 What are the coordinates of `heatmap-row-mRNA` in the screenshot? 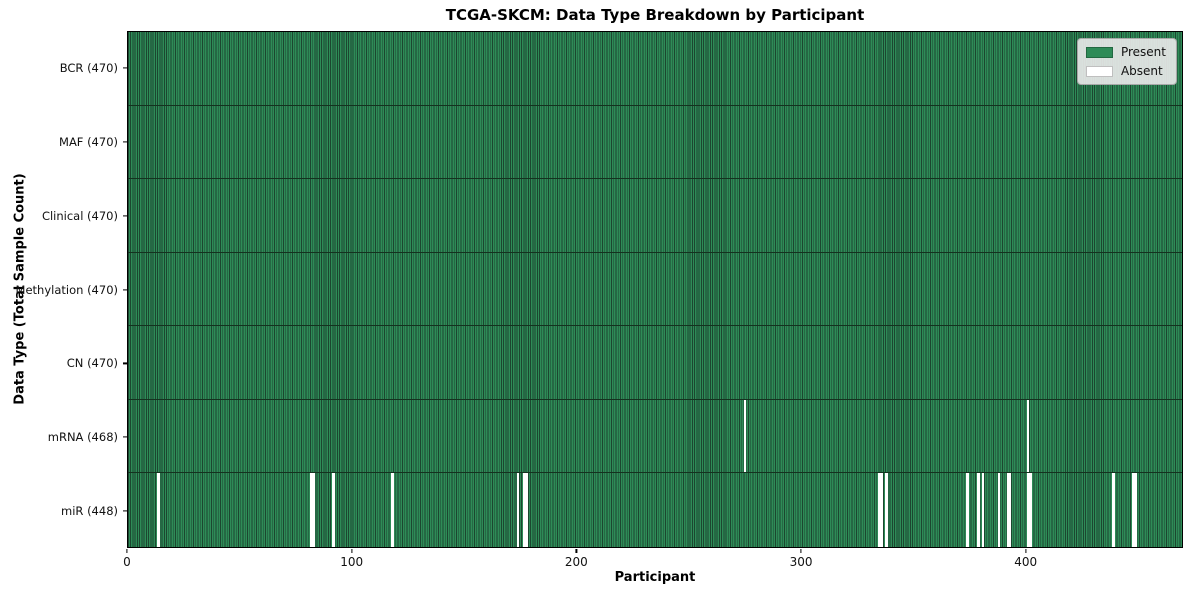 It's located at (655, 436).